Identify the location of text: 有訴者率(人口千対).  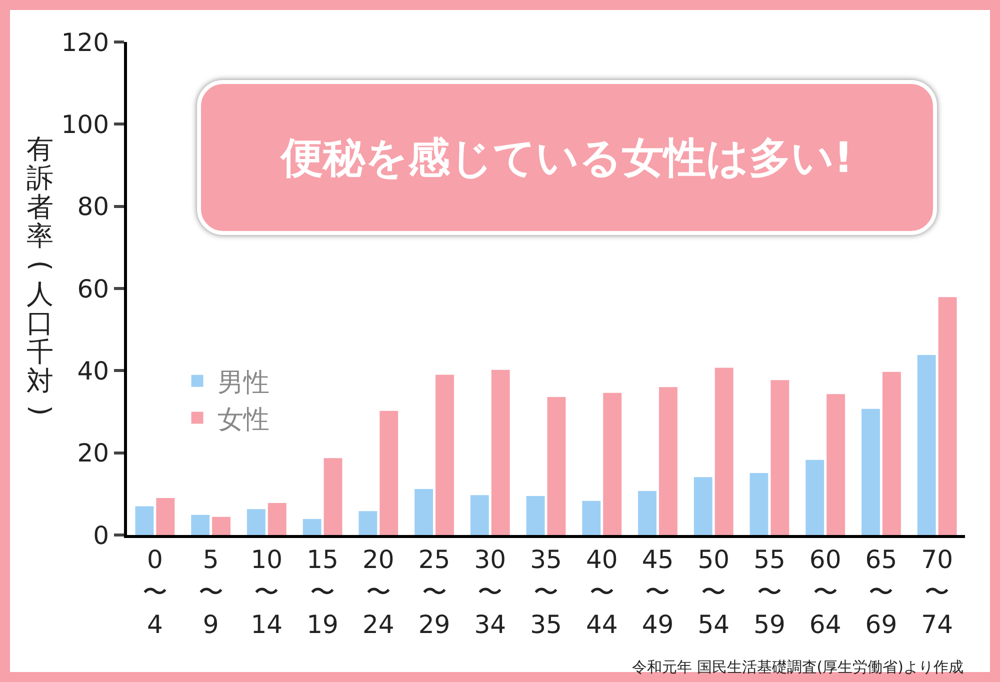
(40, 275).